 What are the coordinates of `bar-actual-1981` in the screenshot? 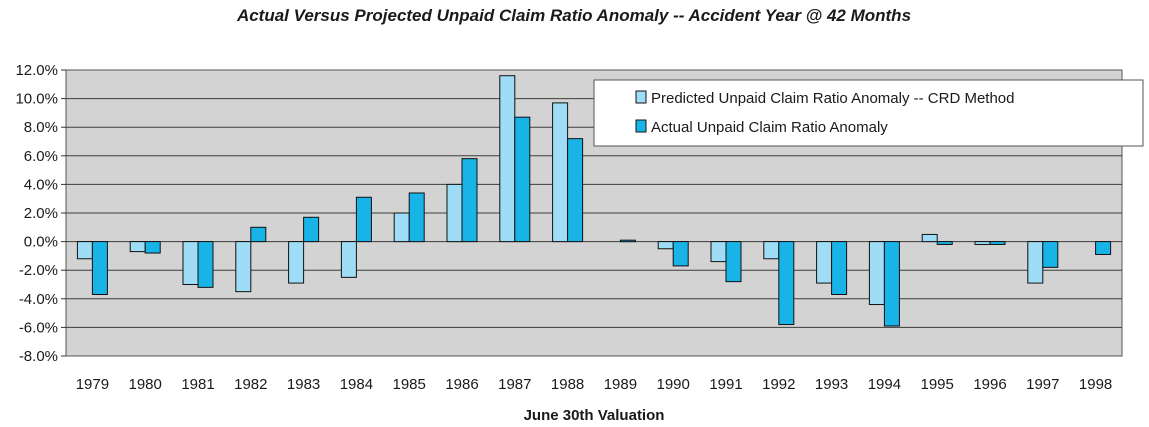 It's located at (205, 264).